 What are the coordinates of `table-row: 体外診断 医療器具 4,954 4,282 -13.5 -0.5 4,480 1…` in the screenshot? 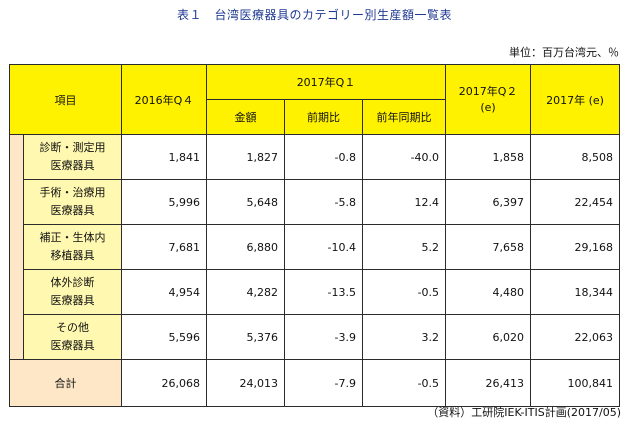 It's located at (315, 292).